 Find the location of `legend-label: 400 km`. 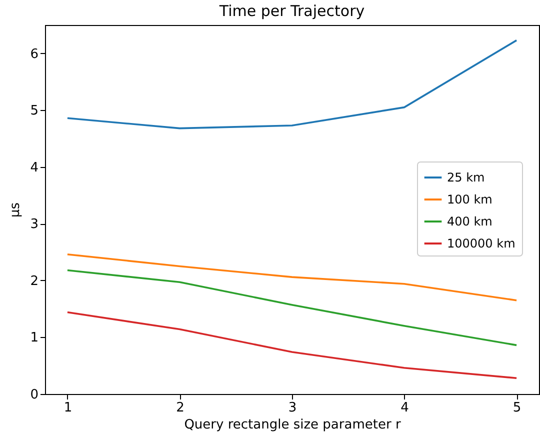

legend-label: 400 km is located at coordinates (469, 221).